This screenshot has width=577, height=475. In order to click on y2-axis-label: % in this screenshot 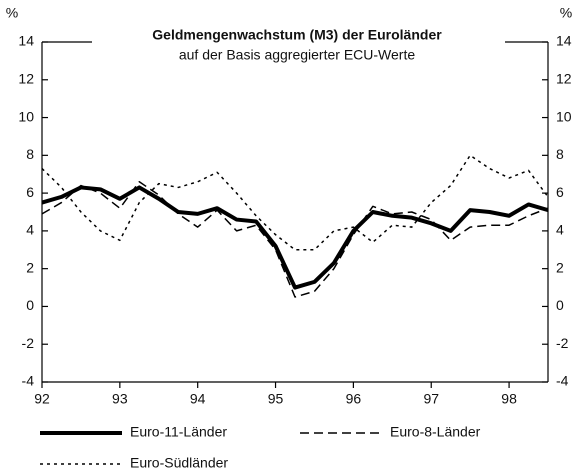, I will do `click(566, 13)`.